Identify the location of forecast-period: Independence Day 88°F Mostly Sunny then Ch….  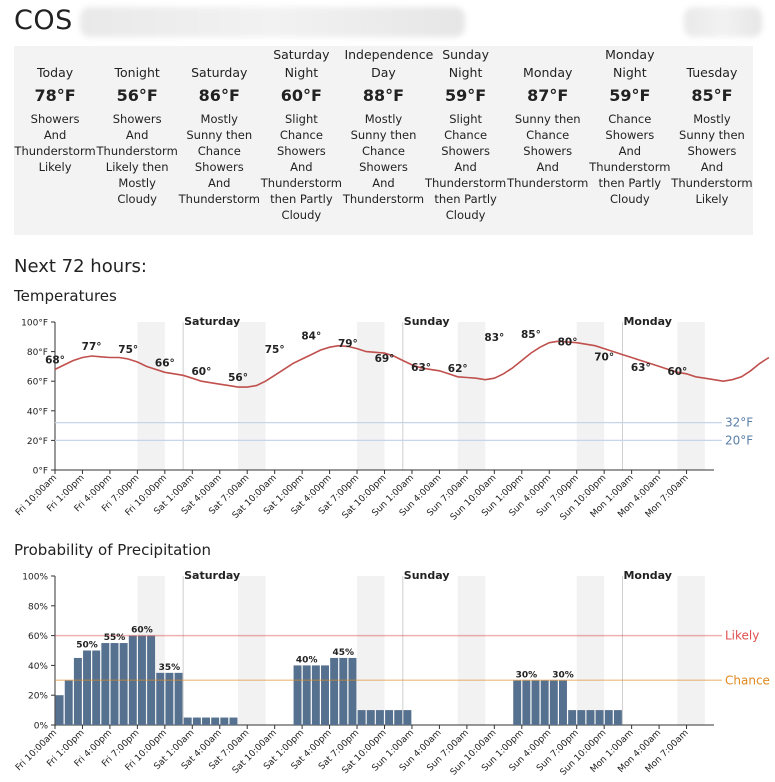
(387, 140).